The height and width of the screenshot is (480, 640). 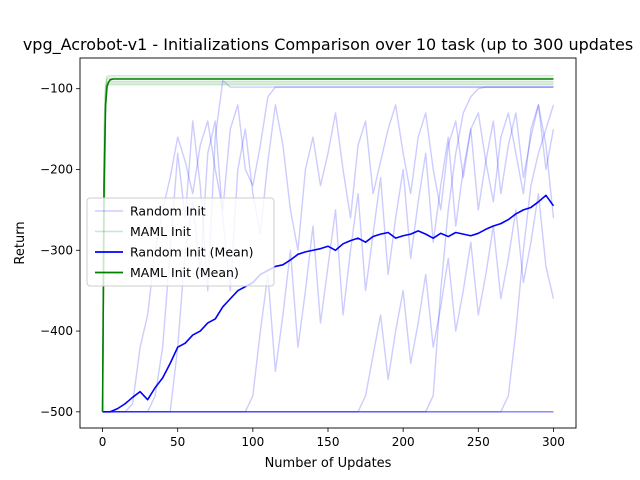 I want to click on legend-label-2: Random Init (Mean), so click(x=192, y=252).